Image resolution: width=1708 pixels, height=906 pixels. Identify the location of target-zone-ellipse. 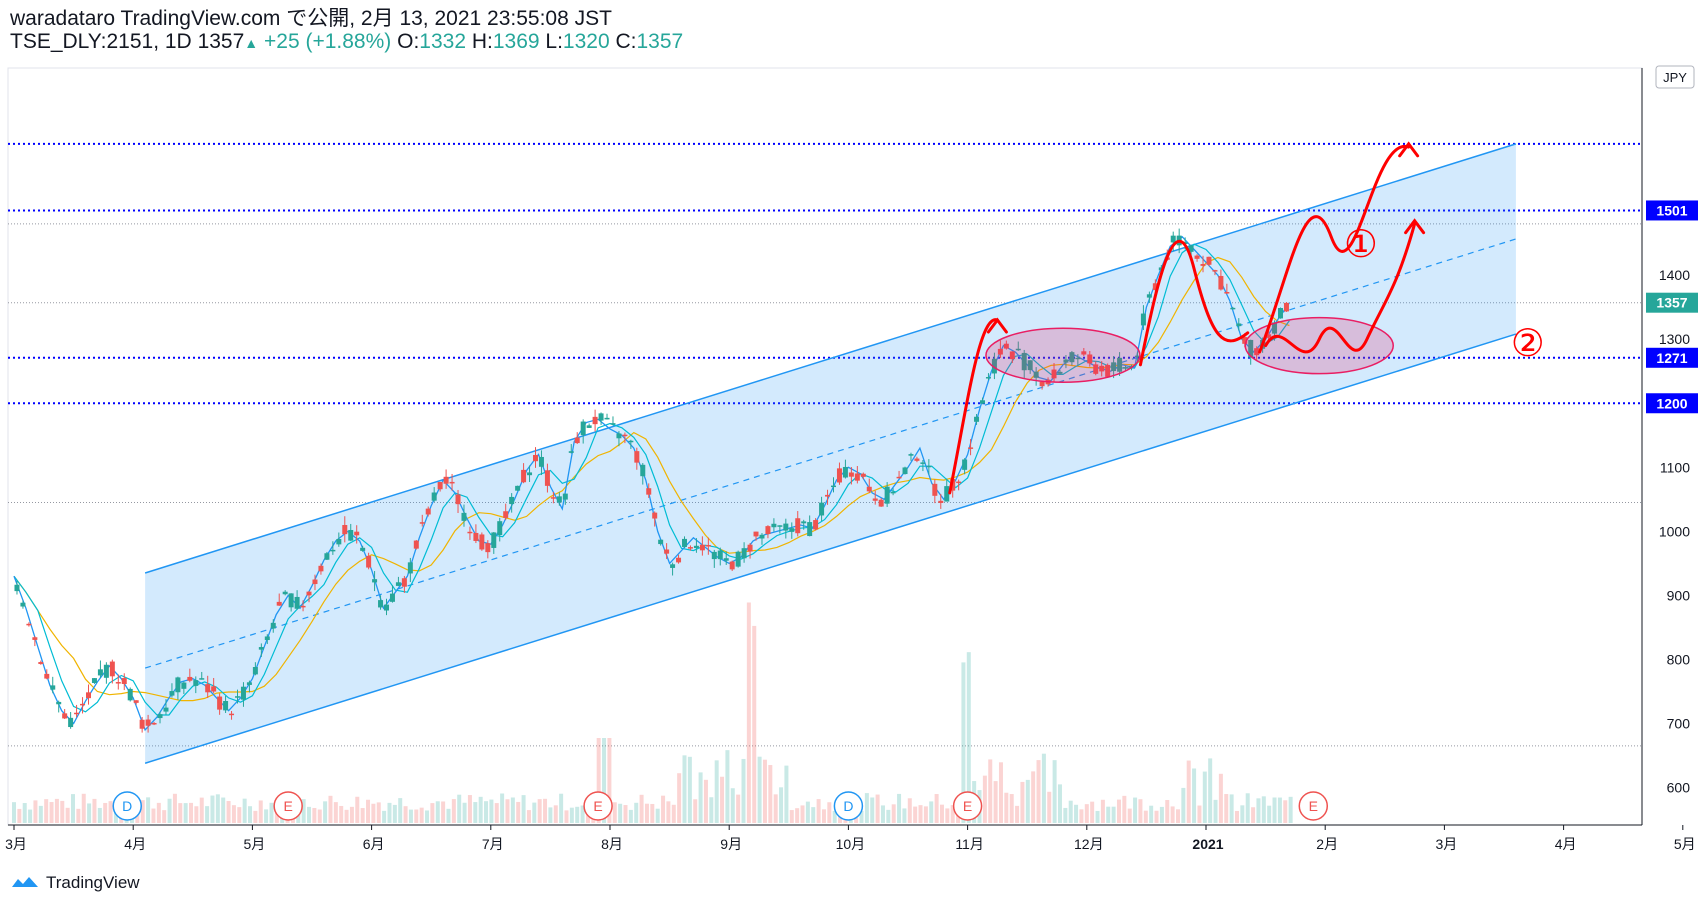
(1319, 345).